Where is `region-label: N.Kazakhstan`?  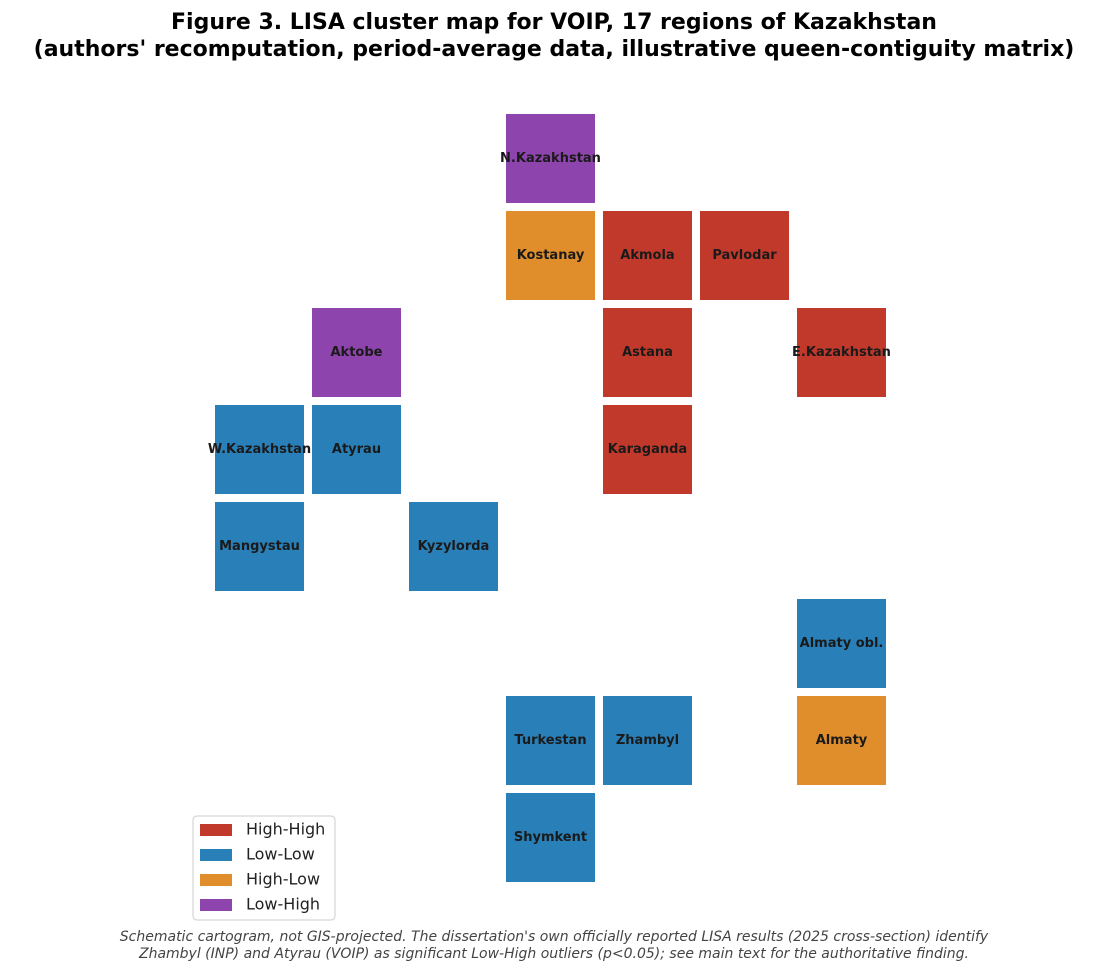
region-label: N.Kazakhstan is located at coordinates (550, 158).